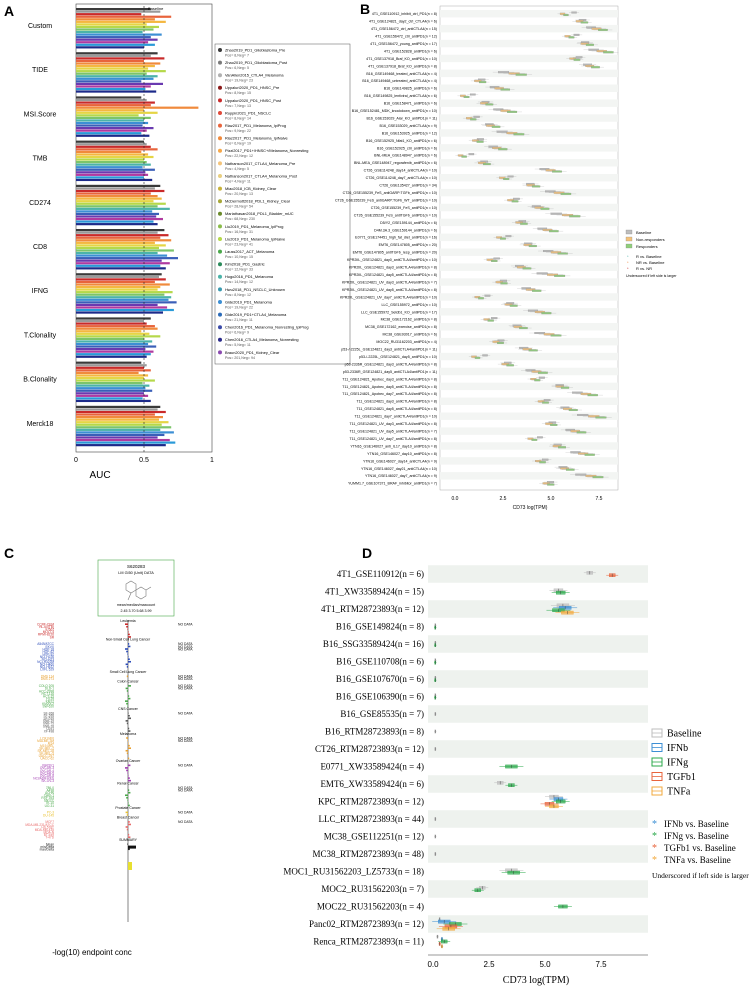 The width and height of the screenshot is (749, 1002). Describe the element at coordinates (185, 679) in the screenshot. I see `panel-c-nodata: NO DATA` at that location.